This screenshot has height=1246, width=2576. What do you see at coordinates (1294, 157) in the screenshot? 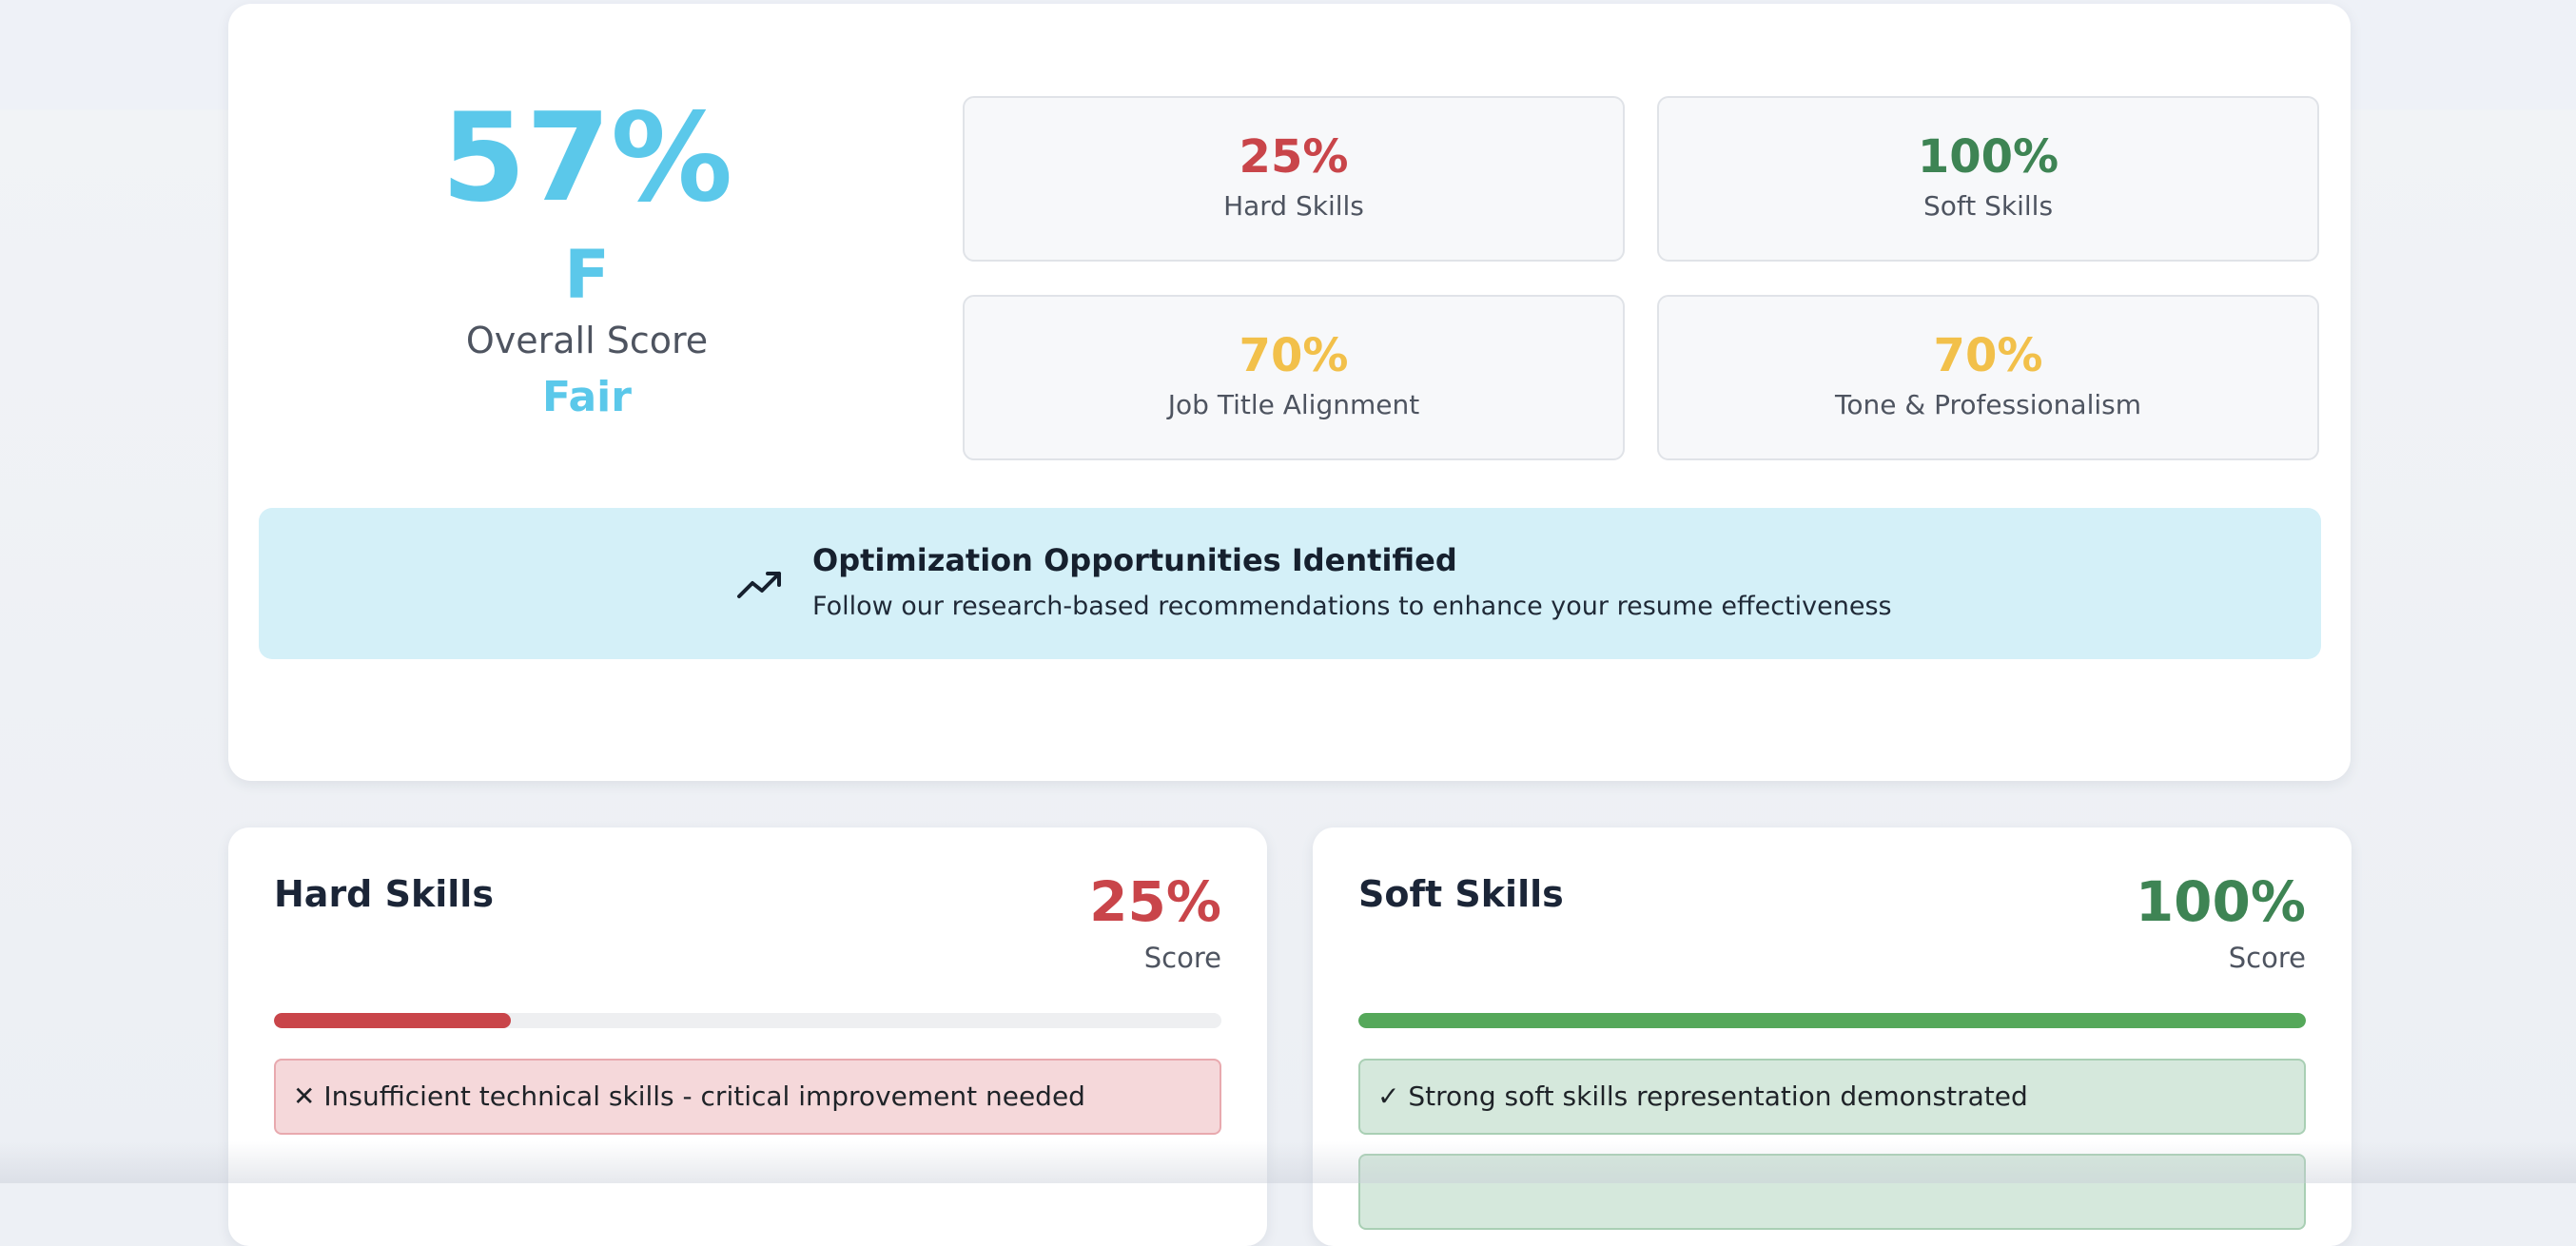
I see `metric-value: 25%` at bounding box center [1294, 157].